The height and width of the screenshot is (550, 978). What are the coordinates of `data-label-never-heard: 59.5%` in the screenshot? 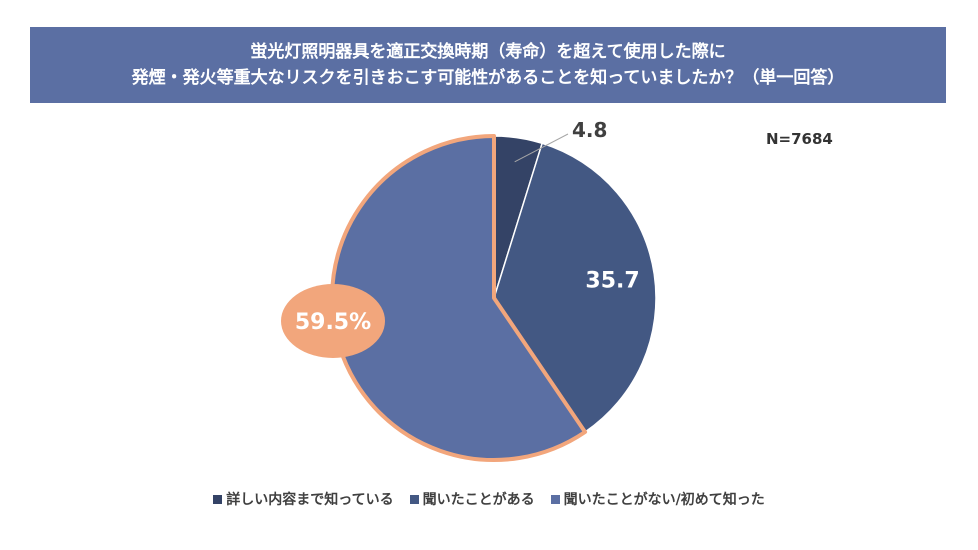 It's located at (333, 322).